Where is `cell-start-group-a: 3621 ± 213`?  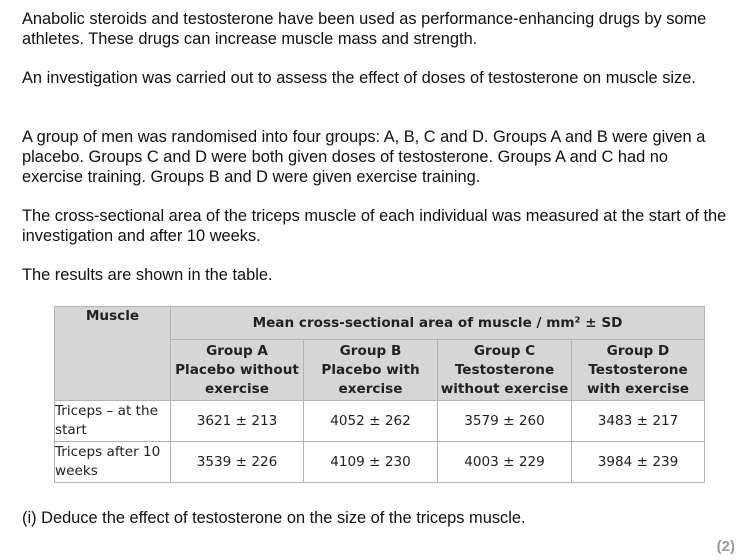 cell-start-group-a: 3621 ± 213 is located at coordinates (237, 421).